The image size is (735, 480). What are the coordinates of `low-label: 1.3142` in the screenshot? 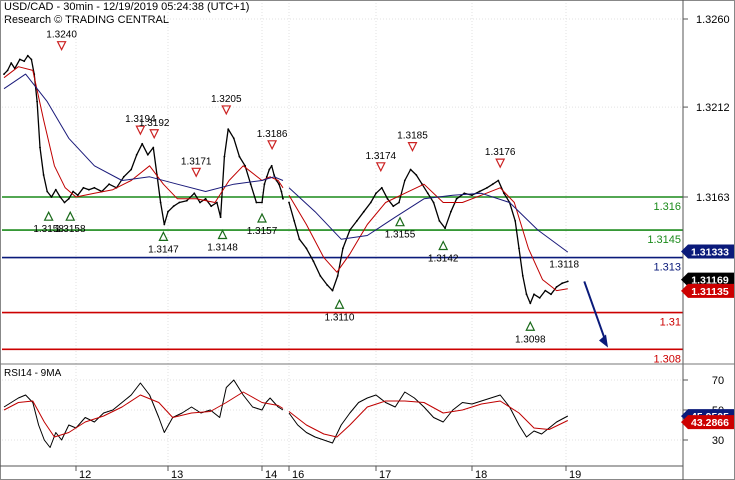 It's located at (443, 259).